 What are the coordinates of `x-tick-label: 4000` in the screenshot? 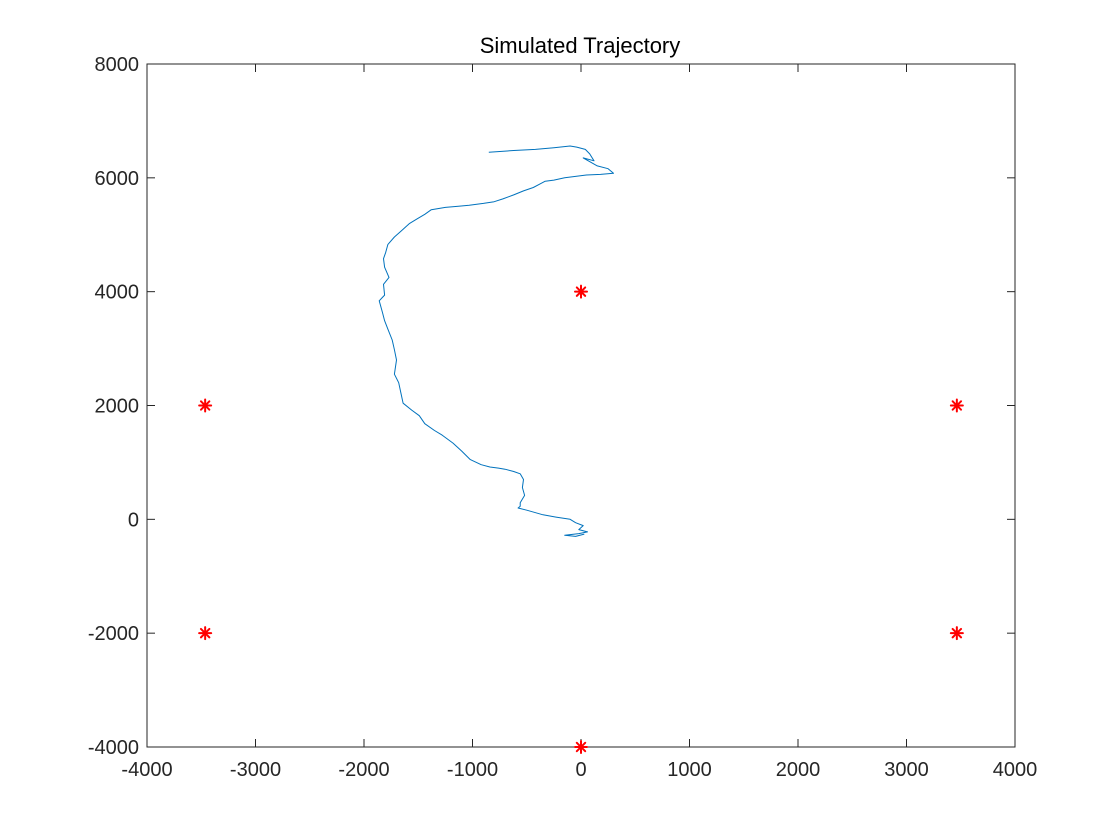 It's located at (1015, 770).